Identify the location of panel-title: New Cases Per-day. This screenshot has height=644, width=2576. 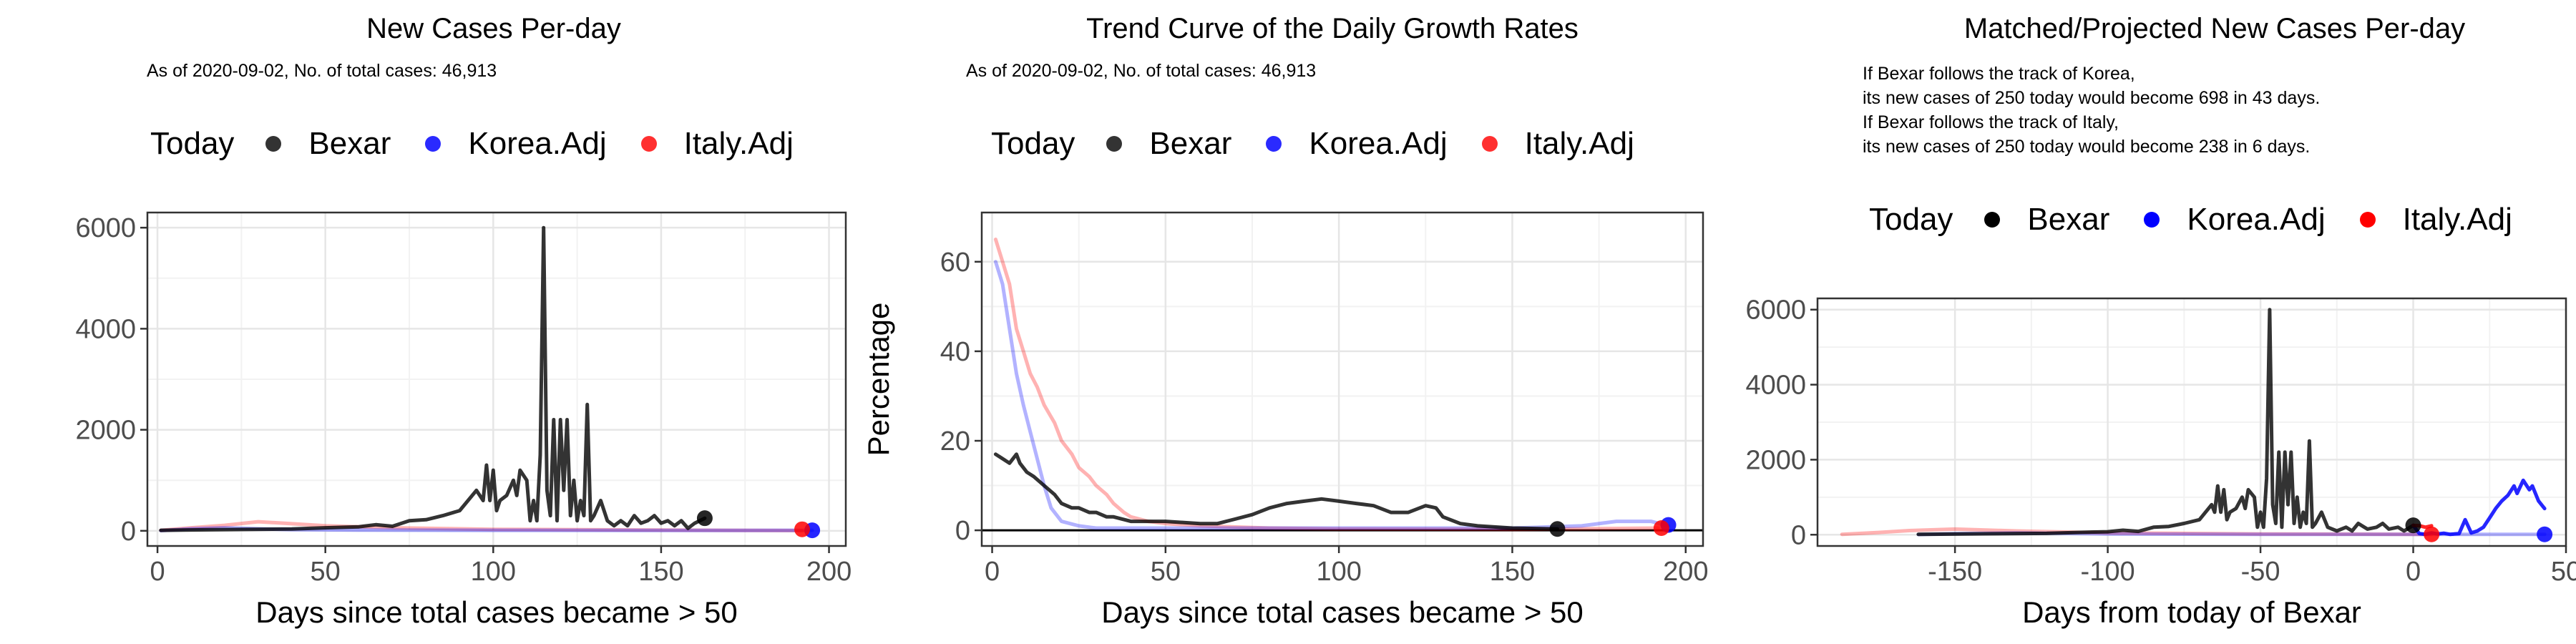
(493, 28).